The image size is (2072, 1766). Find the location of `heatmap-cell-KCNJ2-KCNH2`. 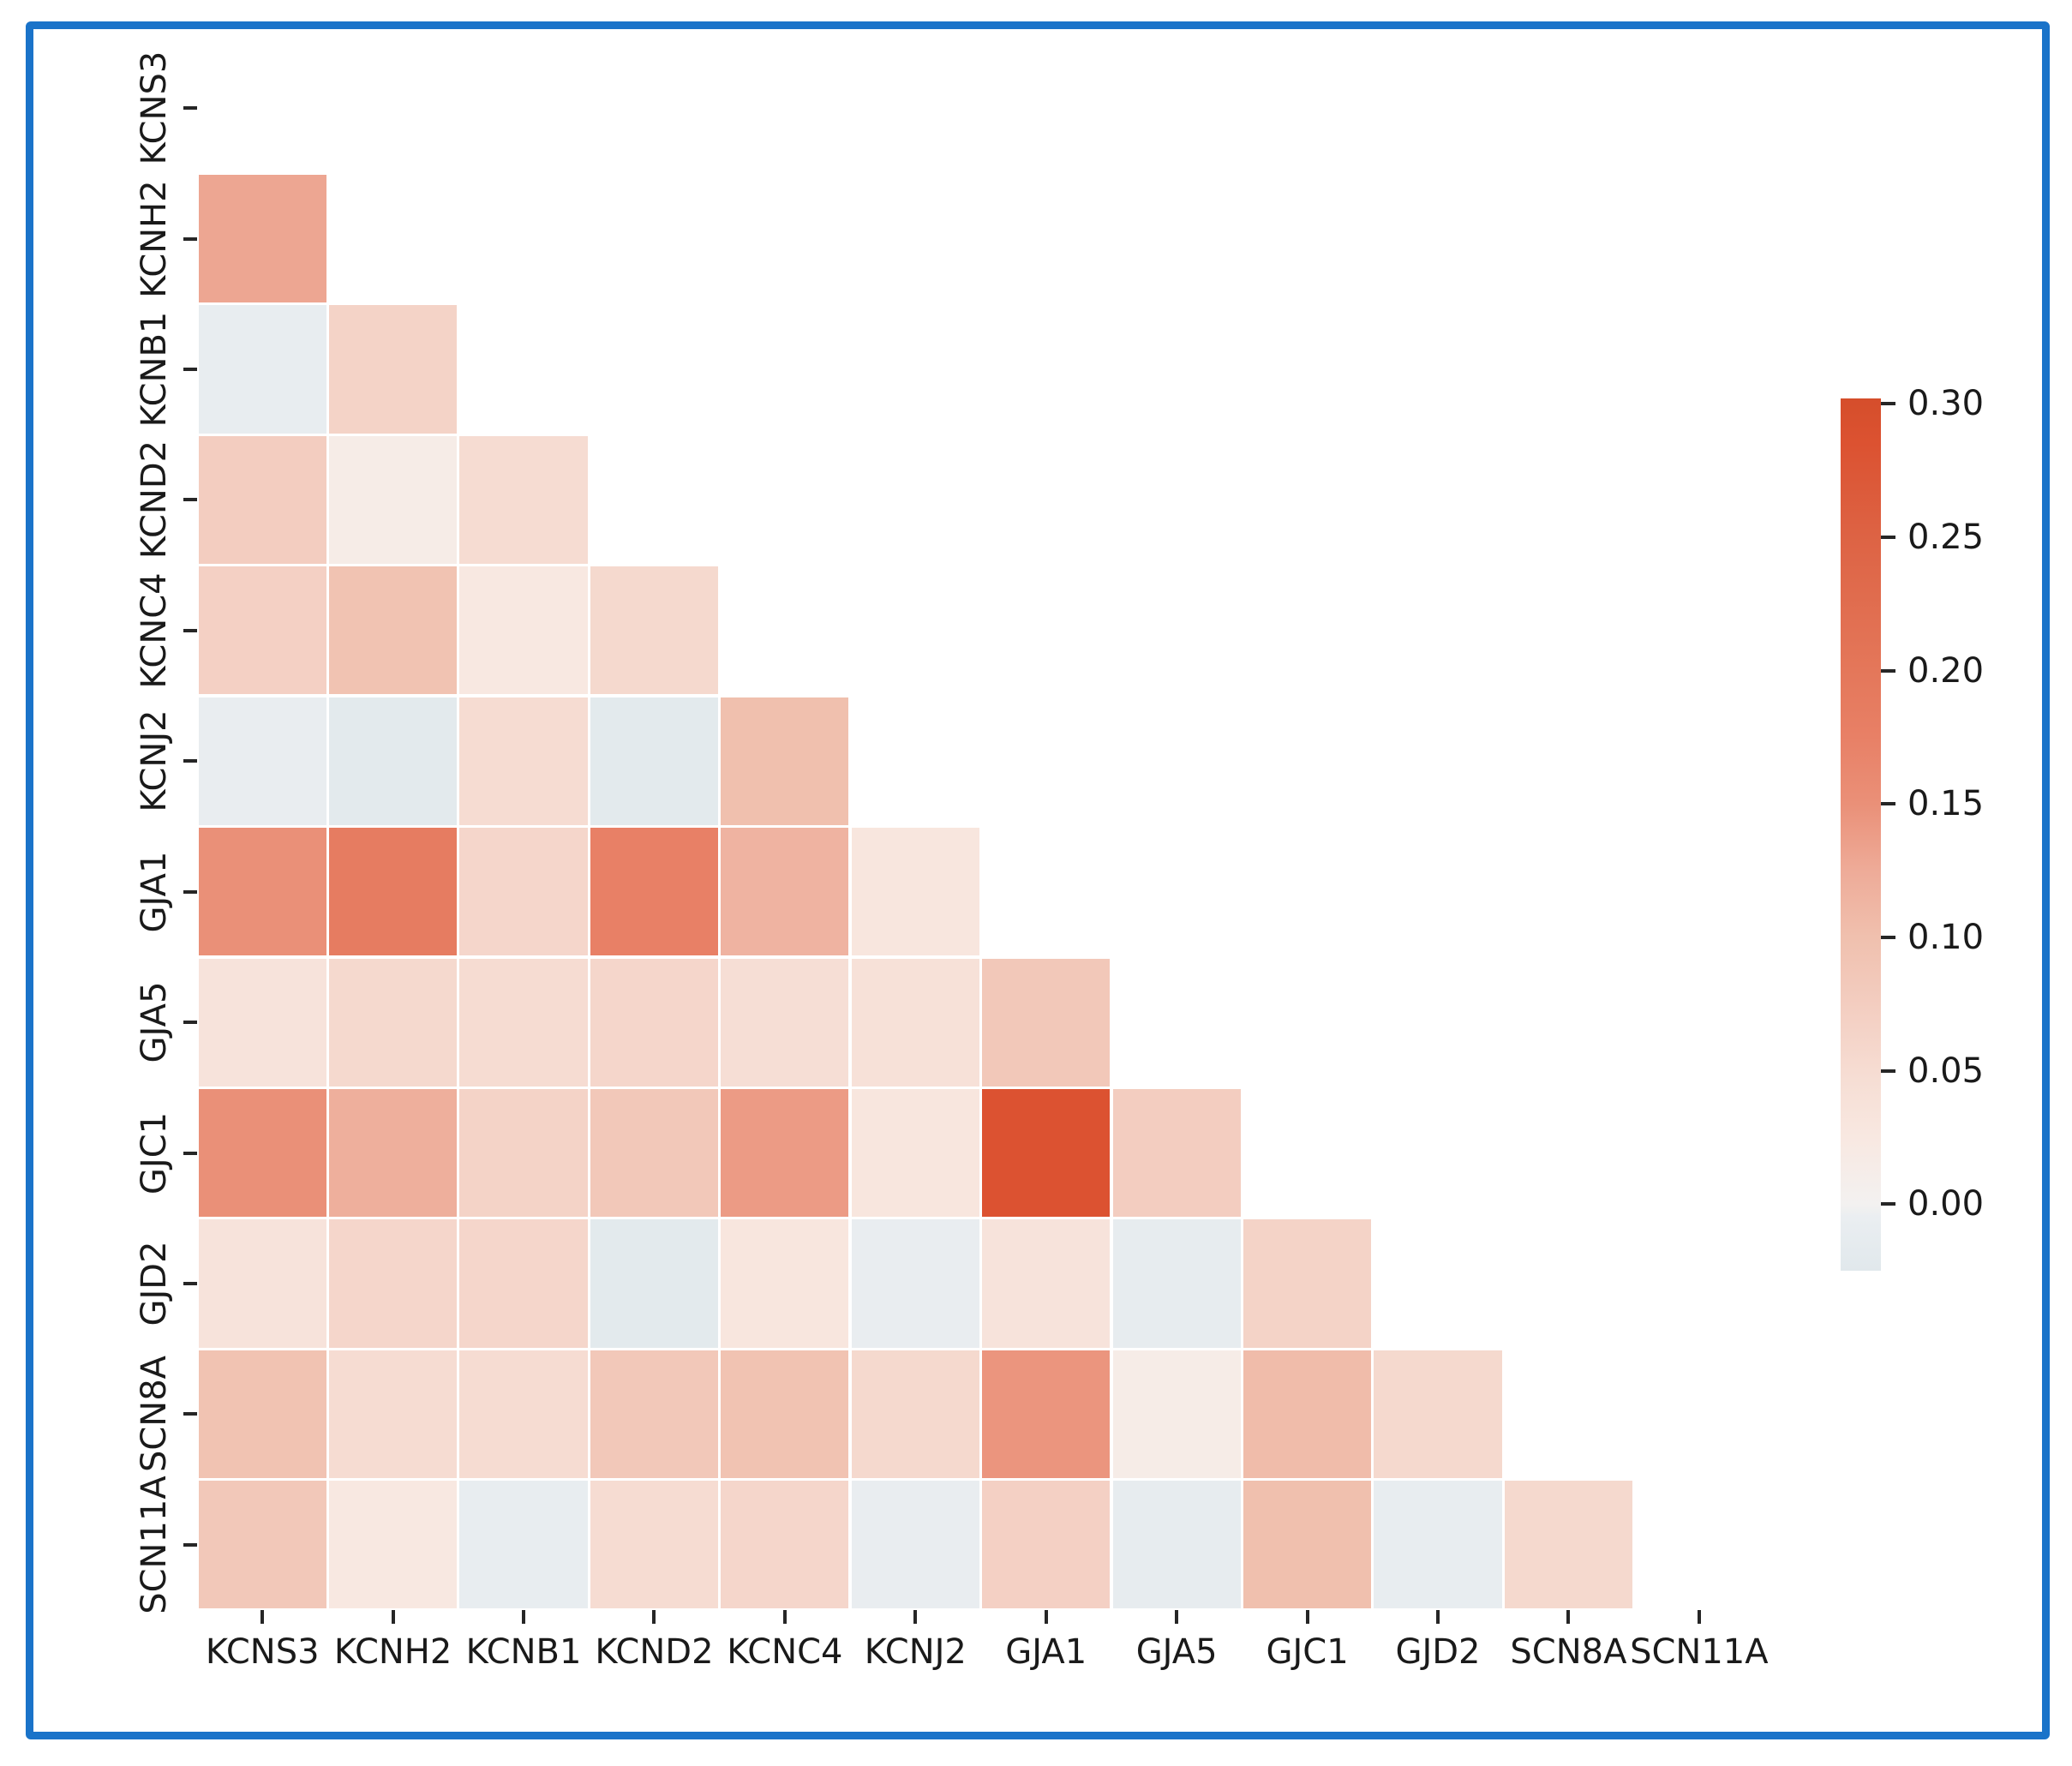

heatmap-cell-KCNJ2-KCNH2 is located at coordinates (393, 761).